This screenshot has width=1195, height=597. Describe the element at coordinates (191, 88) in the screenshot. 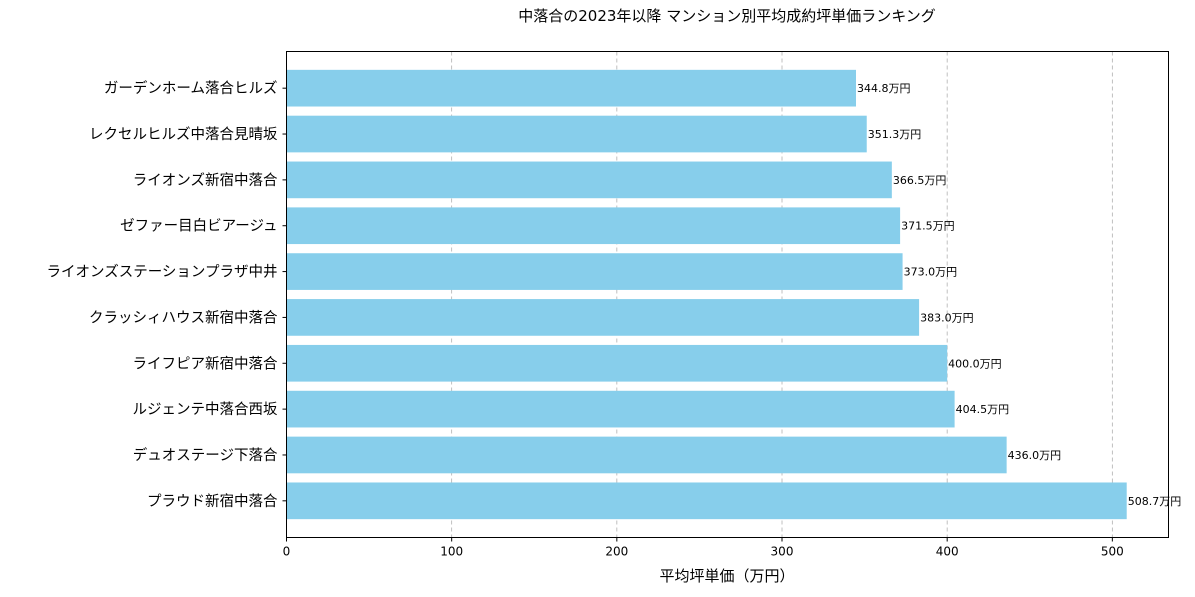

I see `y-tick-label: ガーデンホーム落合ヒルズ` at that location.